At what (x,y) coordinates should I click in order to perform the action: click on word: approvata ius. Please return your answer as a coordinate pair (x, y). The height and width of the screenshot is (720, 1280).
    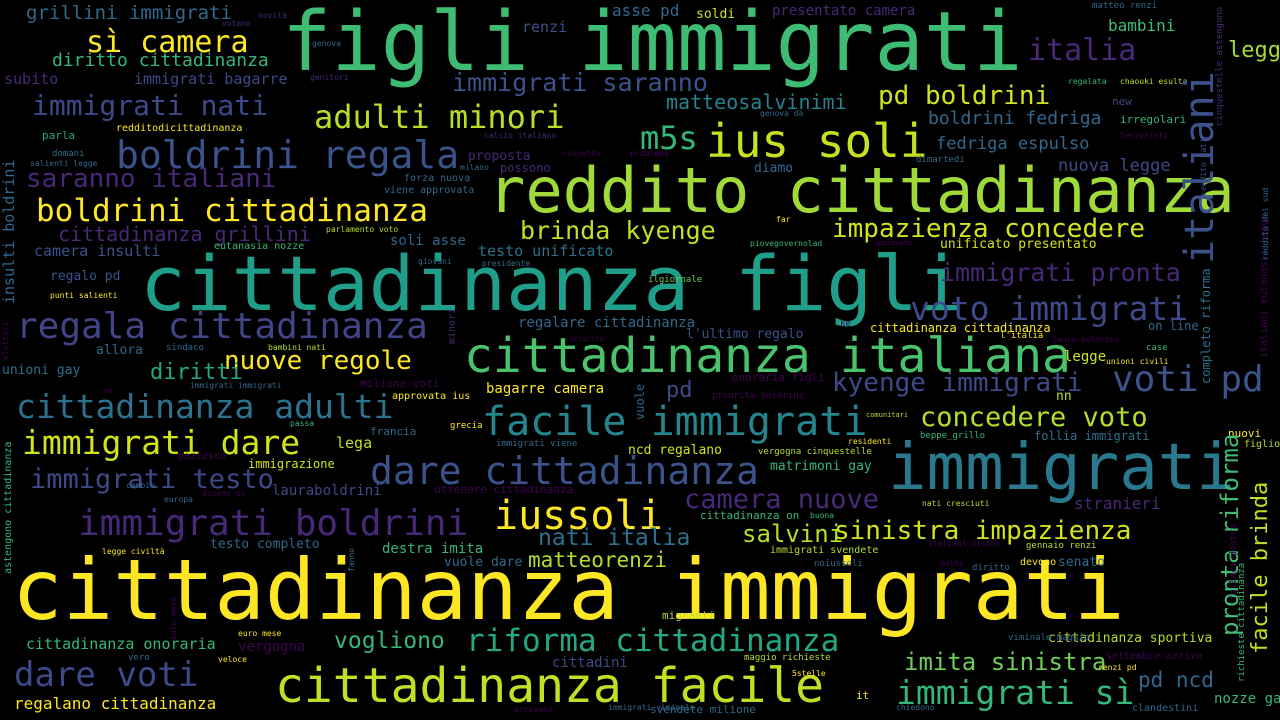
    Looking at the image, I should click on (431, 396).